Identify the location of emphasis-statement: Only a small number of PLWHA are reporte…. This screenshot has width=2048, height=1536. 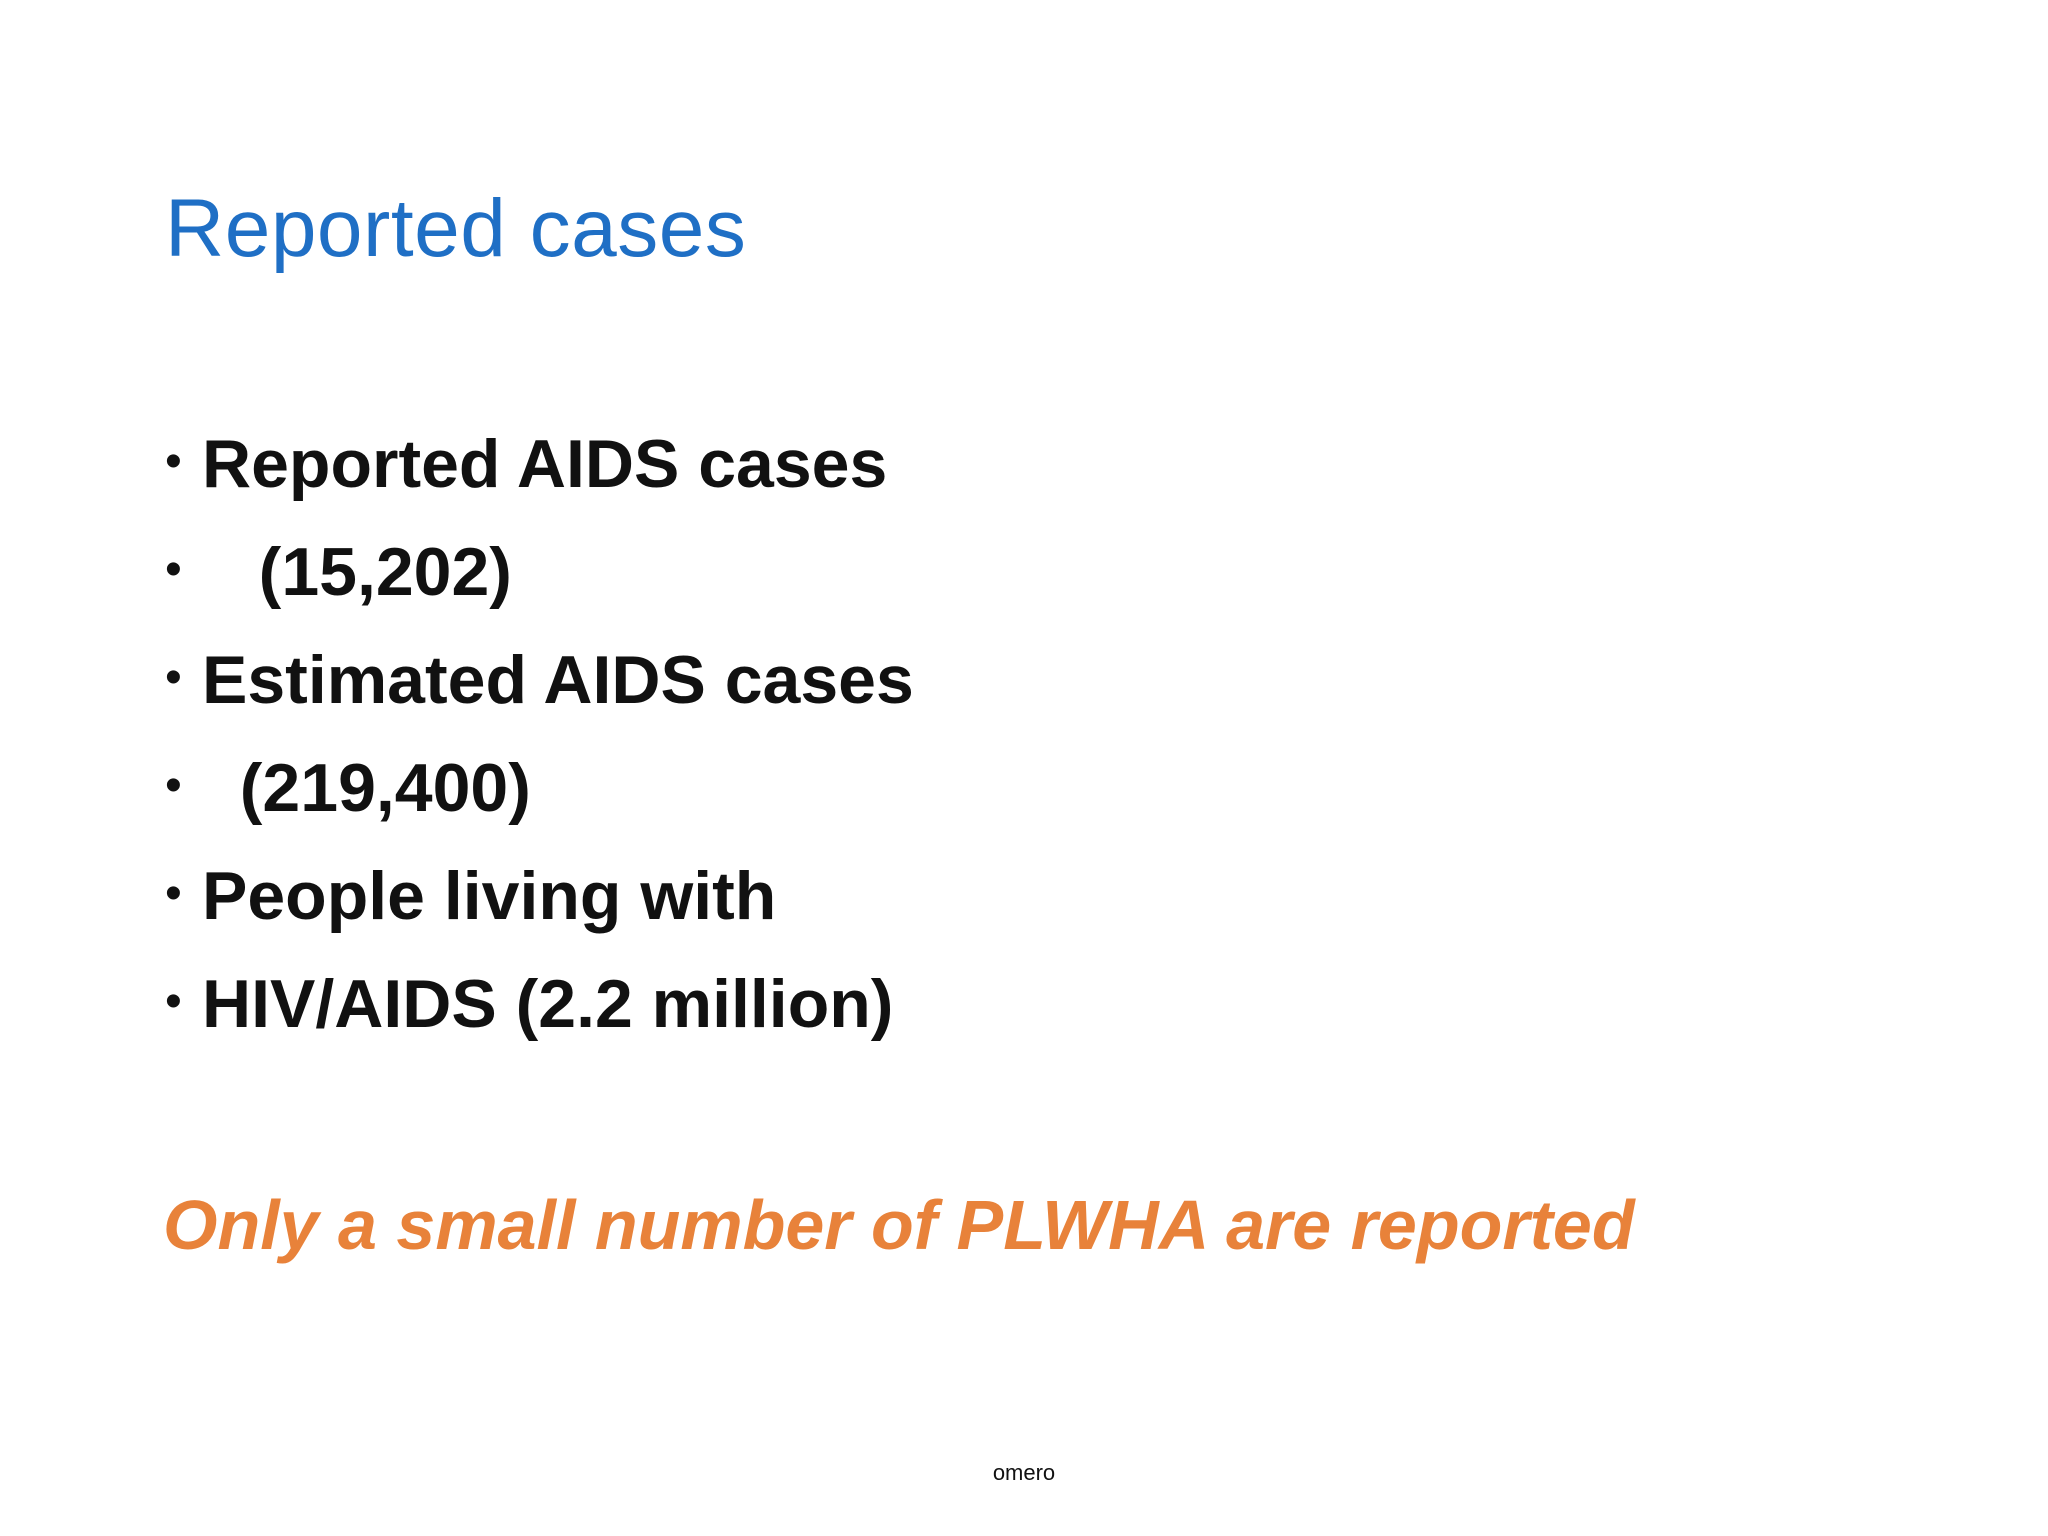
(899, 1225).